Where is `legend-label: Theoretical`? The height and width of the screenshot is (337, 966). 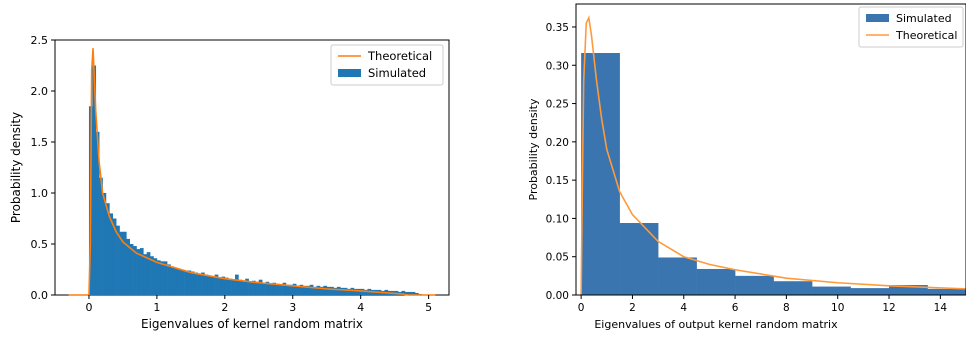
legend-label: Theoretical is located at coordinates (926, 35).